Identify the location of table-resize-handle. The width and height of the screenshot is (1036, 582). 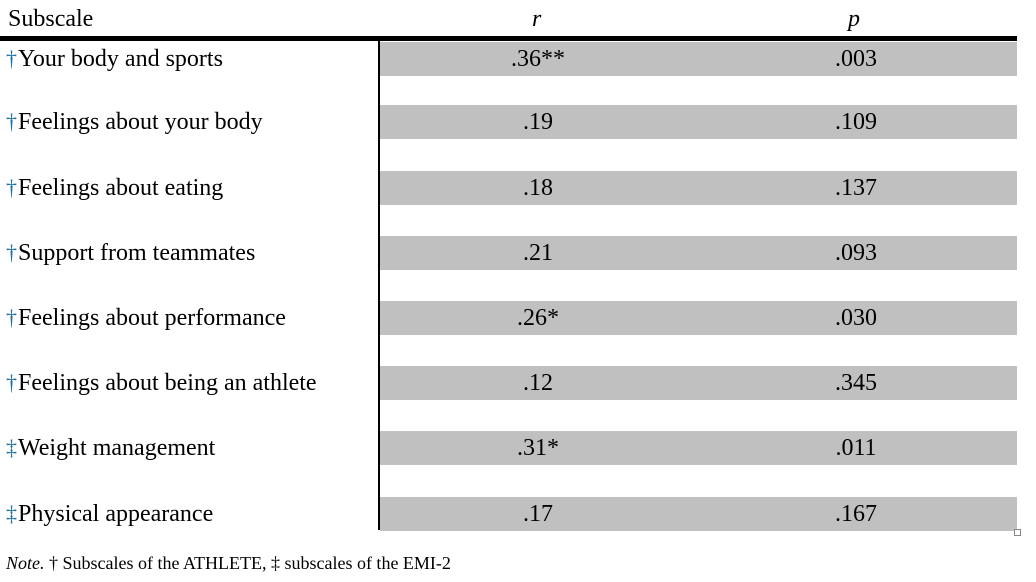
(1017, 532).